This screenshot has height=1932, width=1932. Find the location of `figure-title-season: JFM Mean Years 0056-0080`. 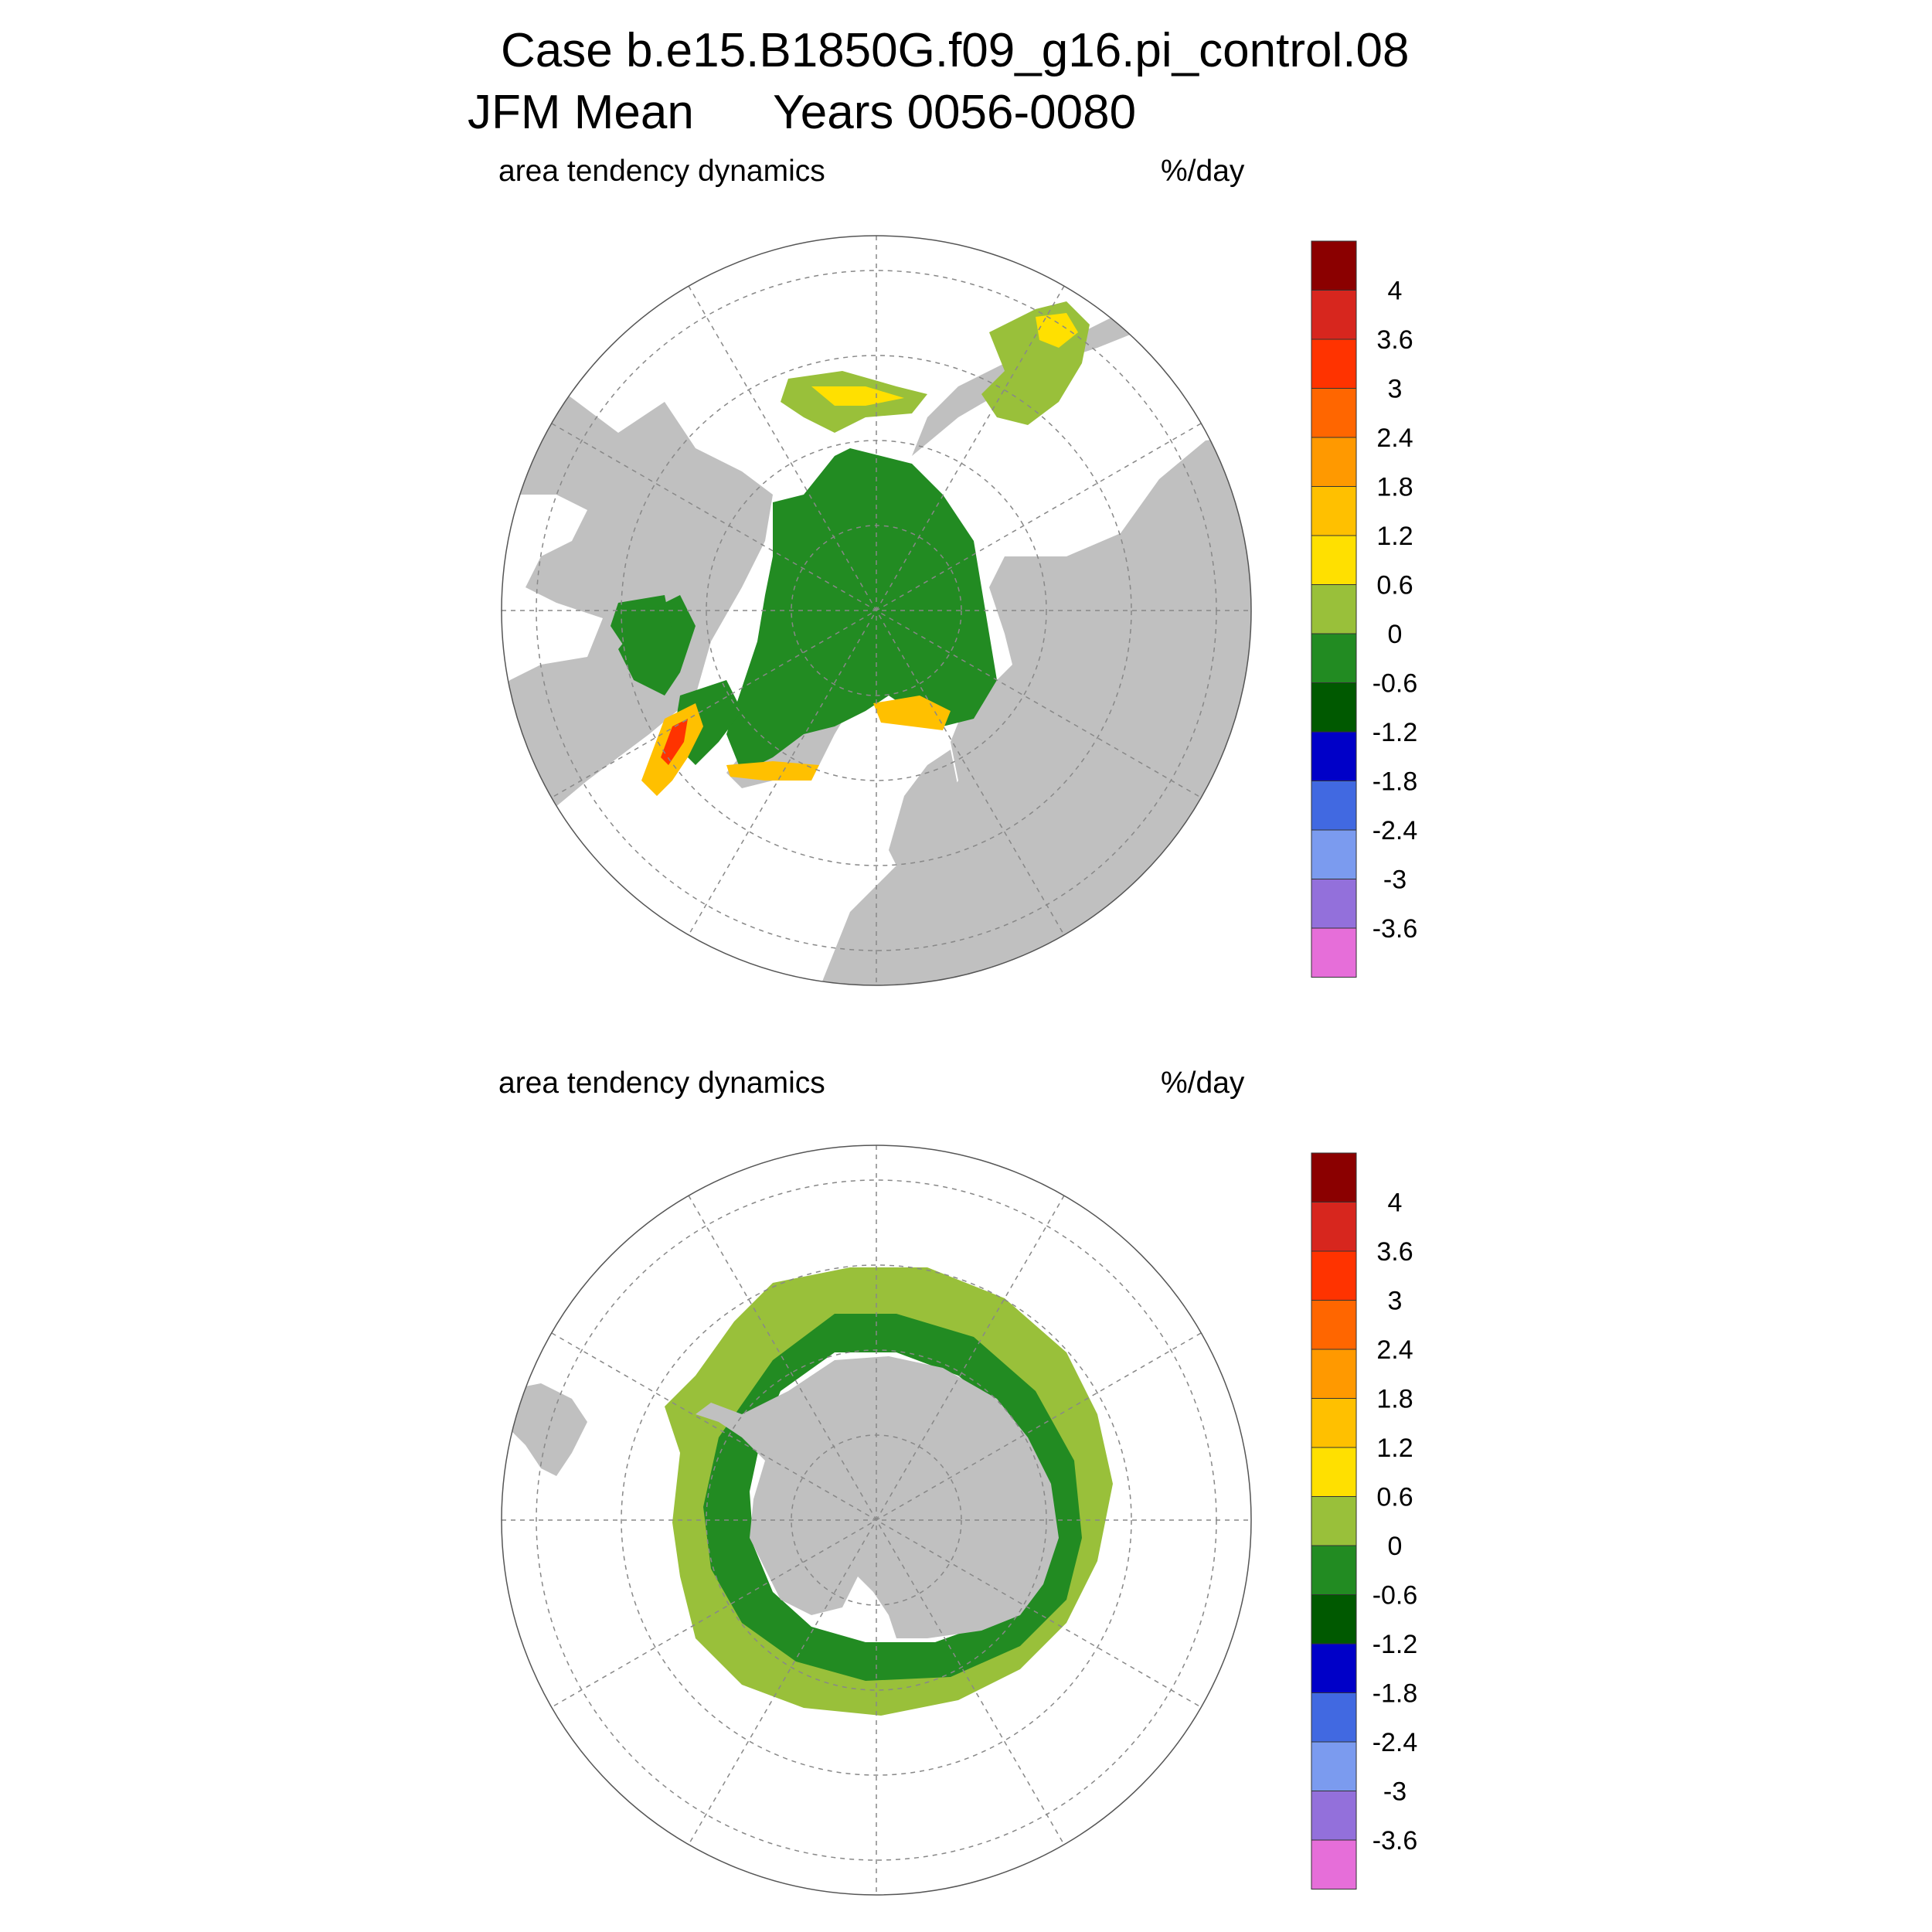

figure-title-season: JFM Mean Years 0056-0080 is located at coordinates (802, 112).